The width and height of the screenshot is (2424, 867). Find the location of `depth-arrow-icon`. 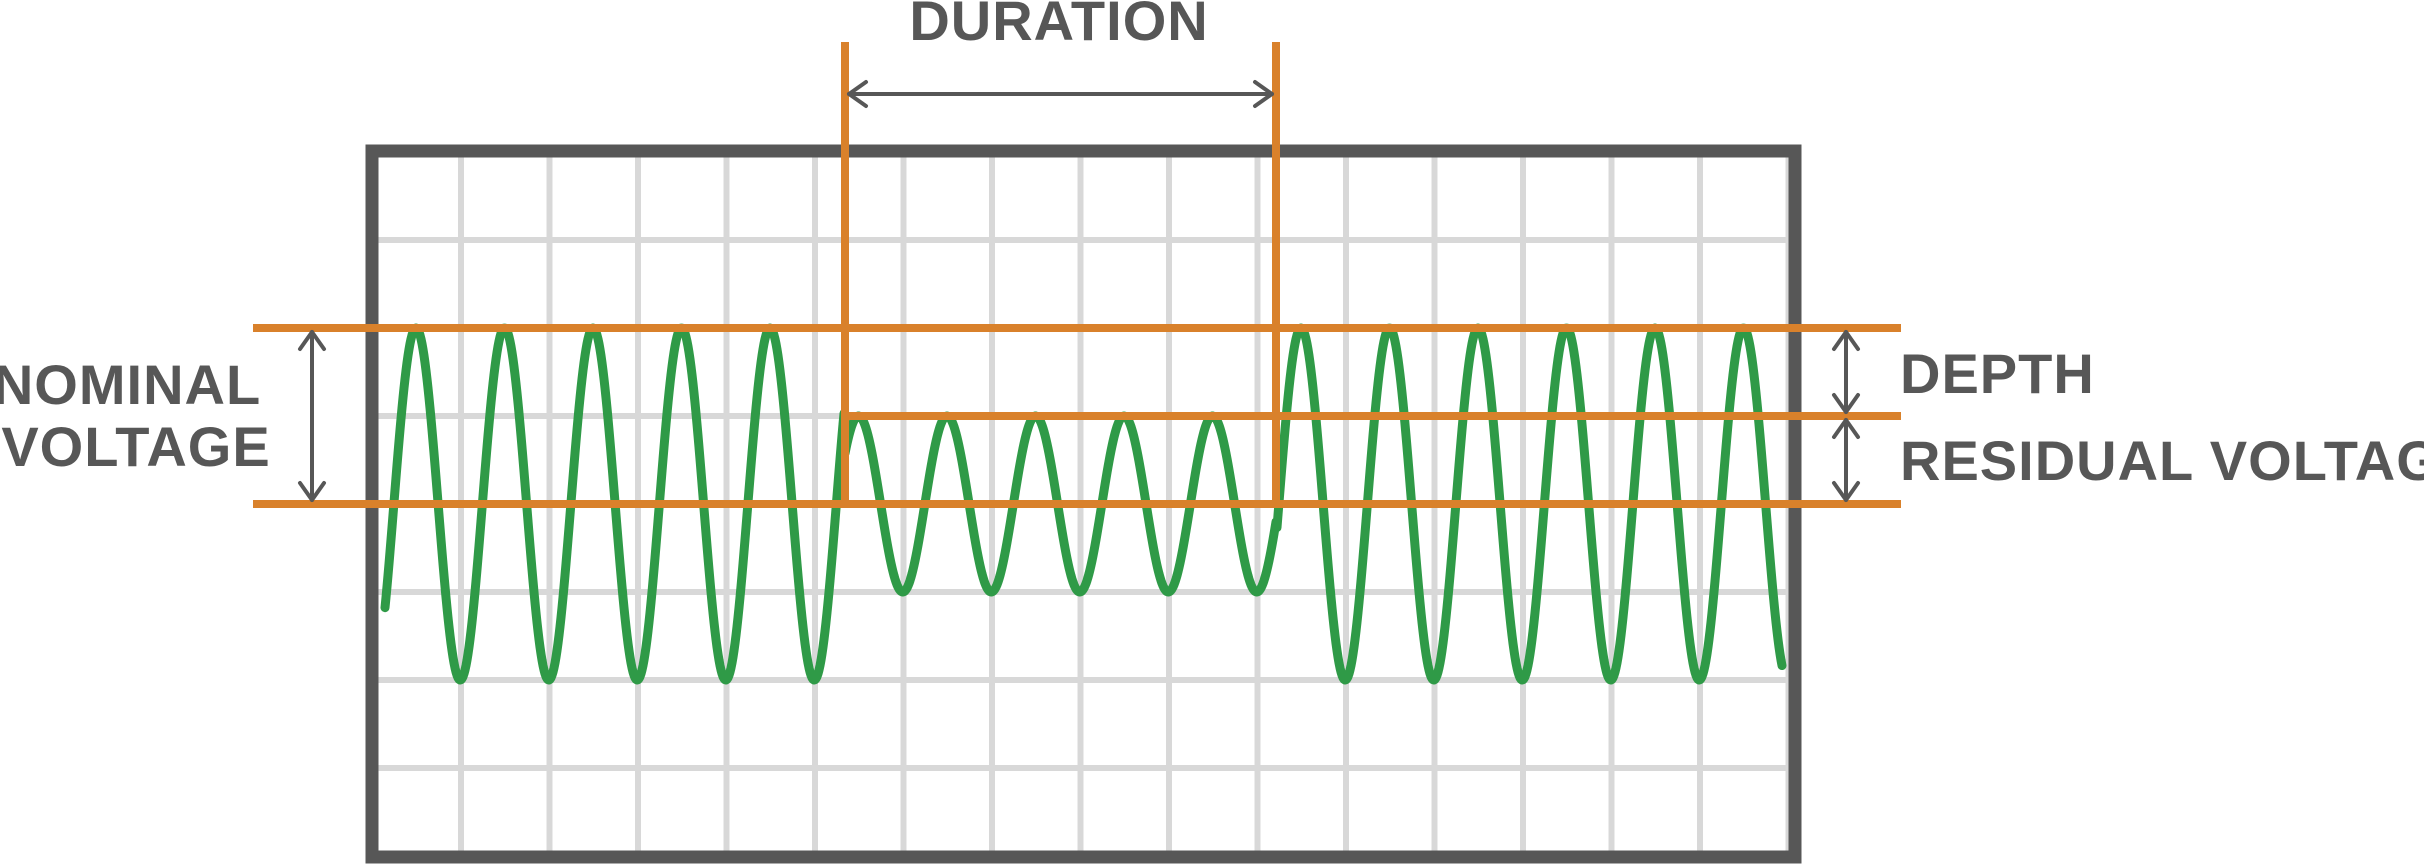

depth-arrow-icon is located at coordinates (1846, 372).